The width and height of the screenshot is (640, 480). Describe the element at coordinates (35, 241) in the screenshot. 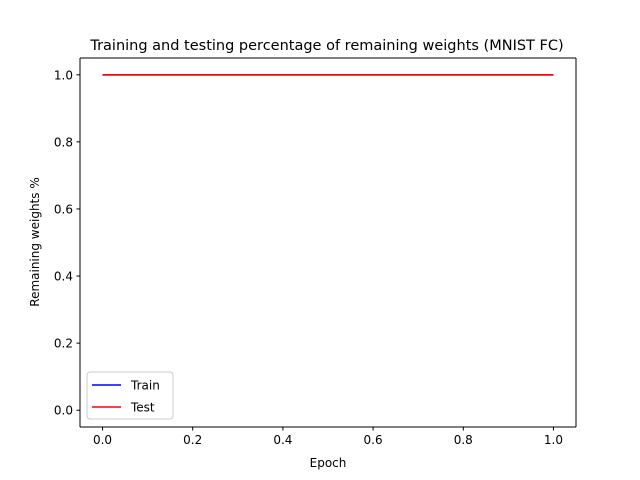

I see `y-axis-label: Remaining weights %` at that location.